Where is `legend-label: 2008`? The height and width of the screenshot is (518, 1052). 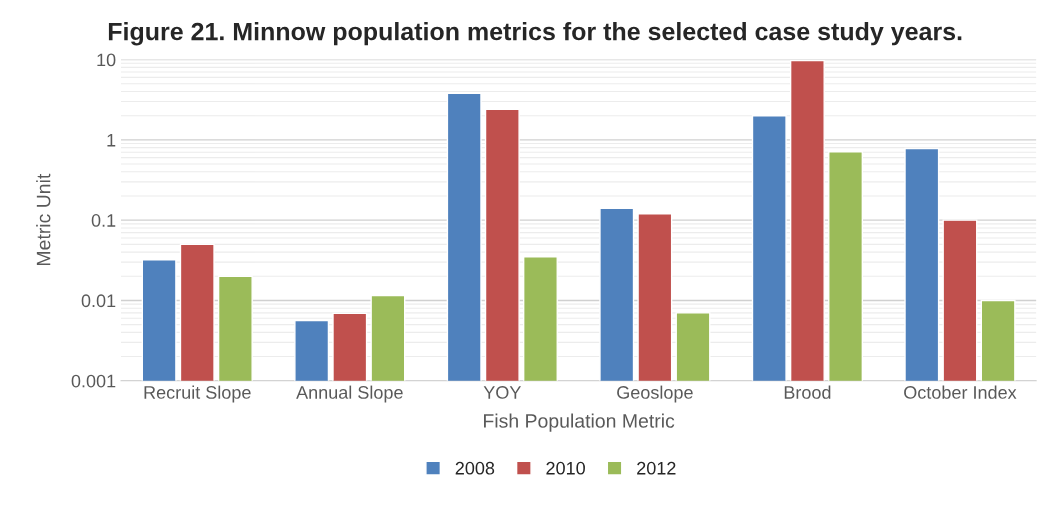 legend-label: 2008 is located at coordinates (475, 468).